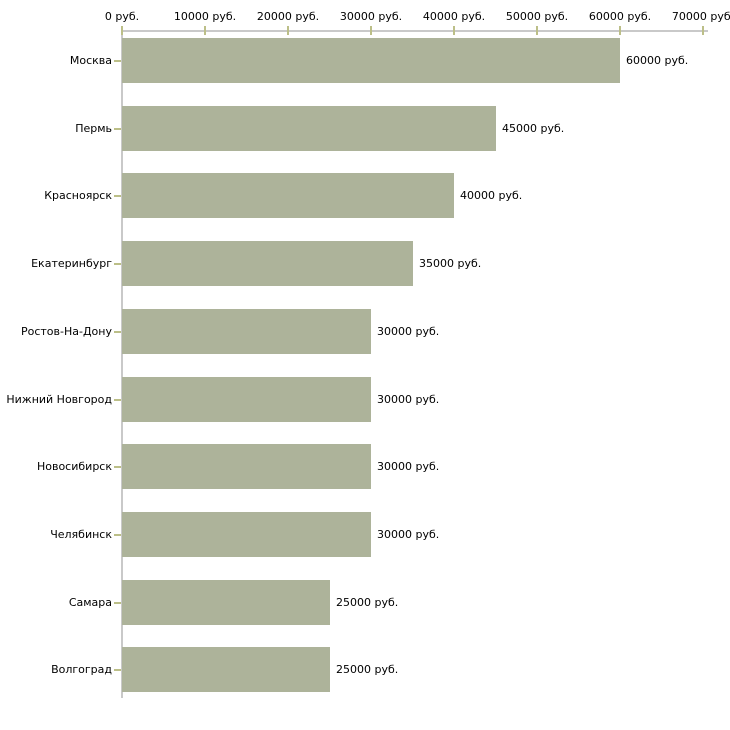 The image size is (730, 730). Describe the element at coordinates (700, 16) in the screenshot. I see `x-axis-tick-label: 70000 руб.` at that location.